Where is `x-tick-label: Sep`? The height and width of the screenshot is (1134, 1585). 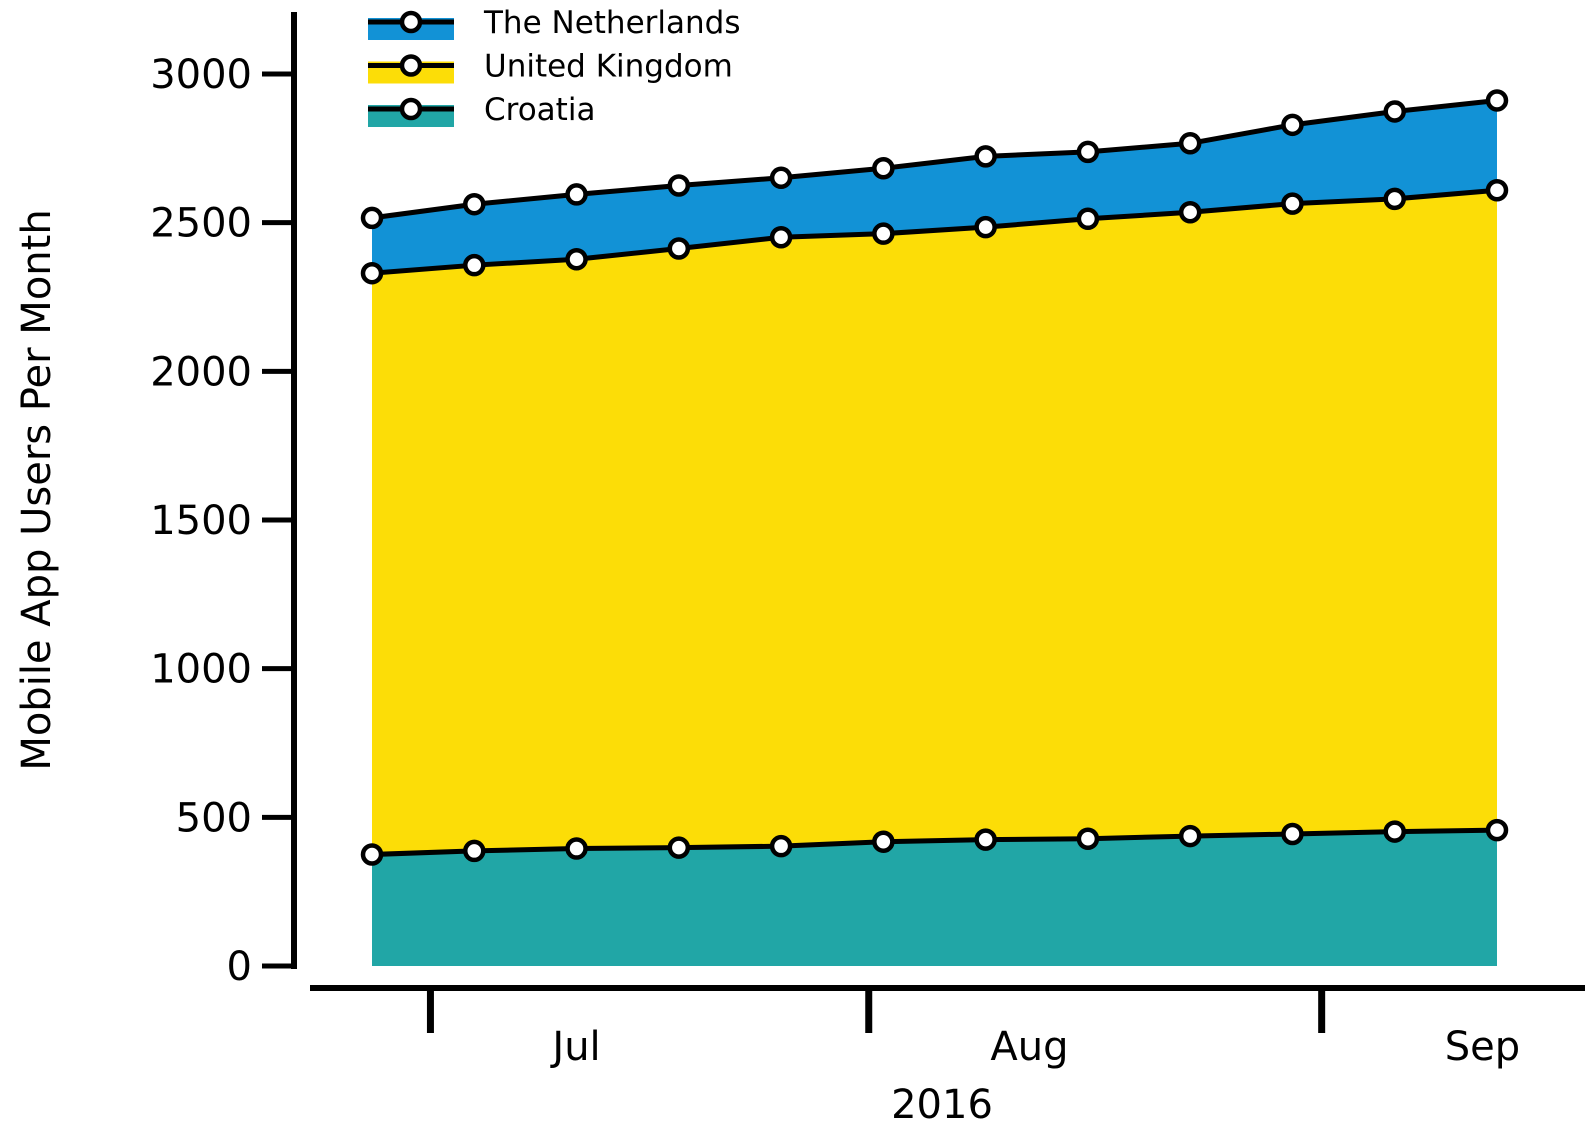 x-tick-label: Sep is located at coordinates (1482, 1047).